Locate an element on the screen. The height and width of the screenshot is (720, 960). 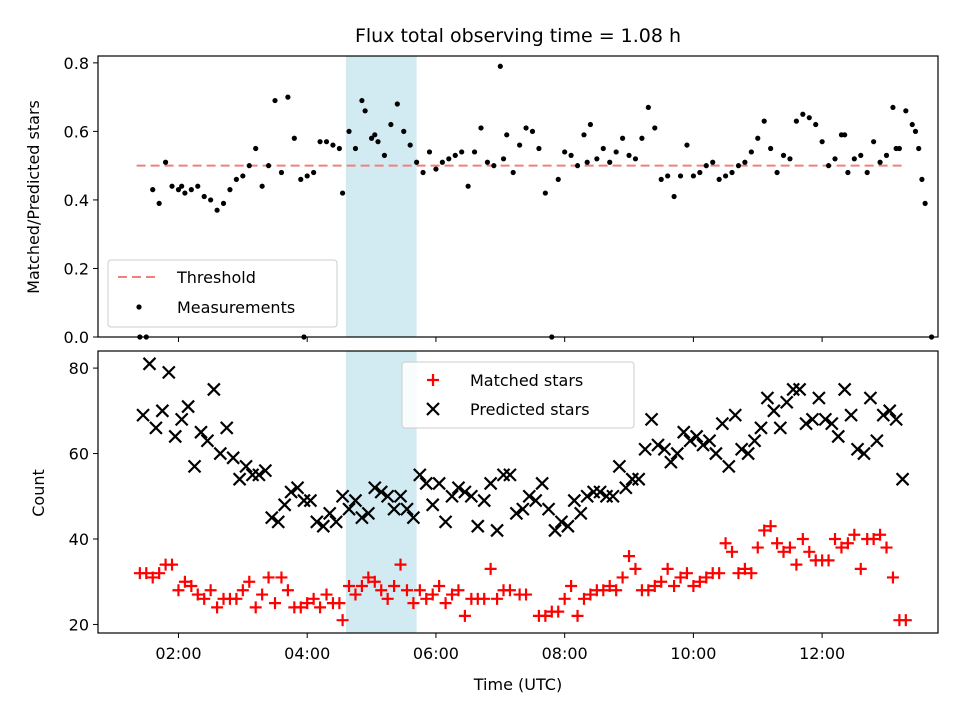
y-tick-label: 80 is located at coordinates (79, 368).